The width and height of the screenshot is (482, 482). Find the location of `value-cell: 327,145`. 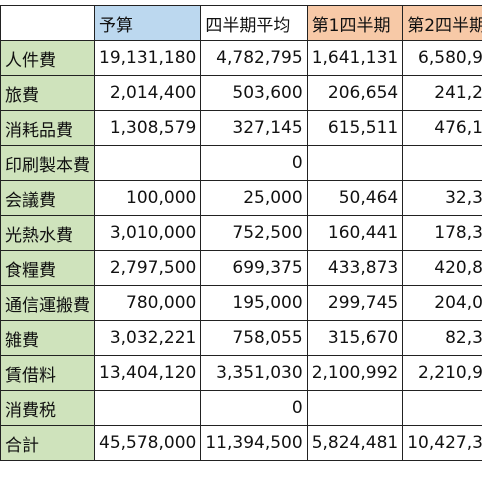

value-cell: 327,145 is located at coordinates (254, 128).